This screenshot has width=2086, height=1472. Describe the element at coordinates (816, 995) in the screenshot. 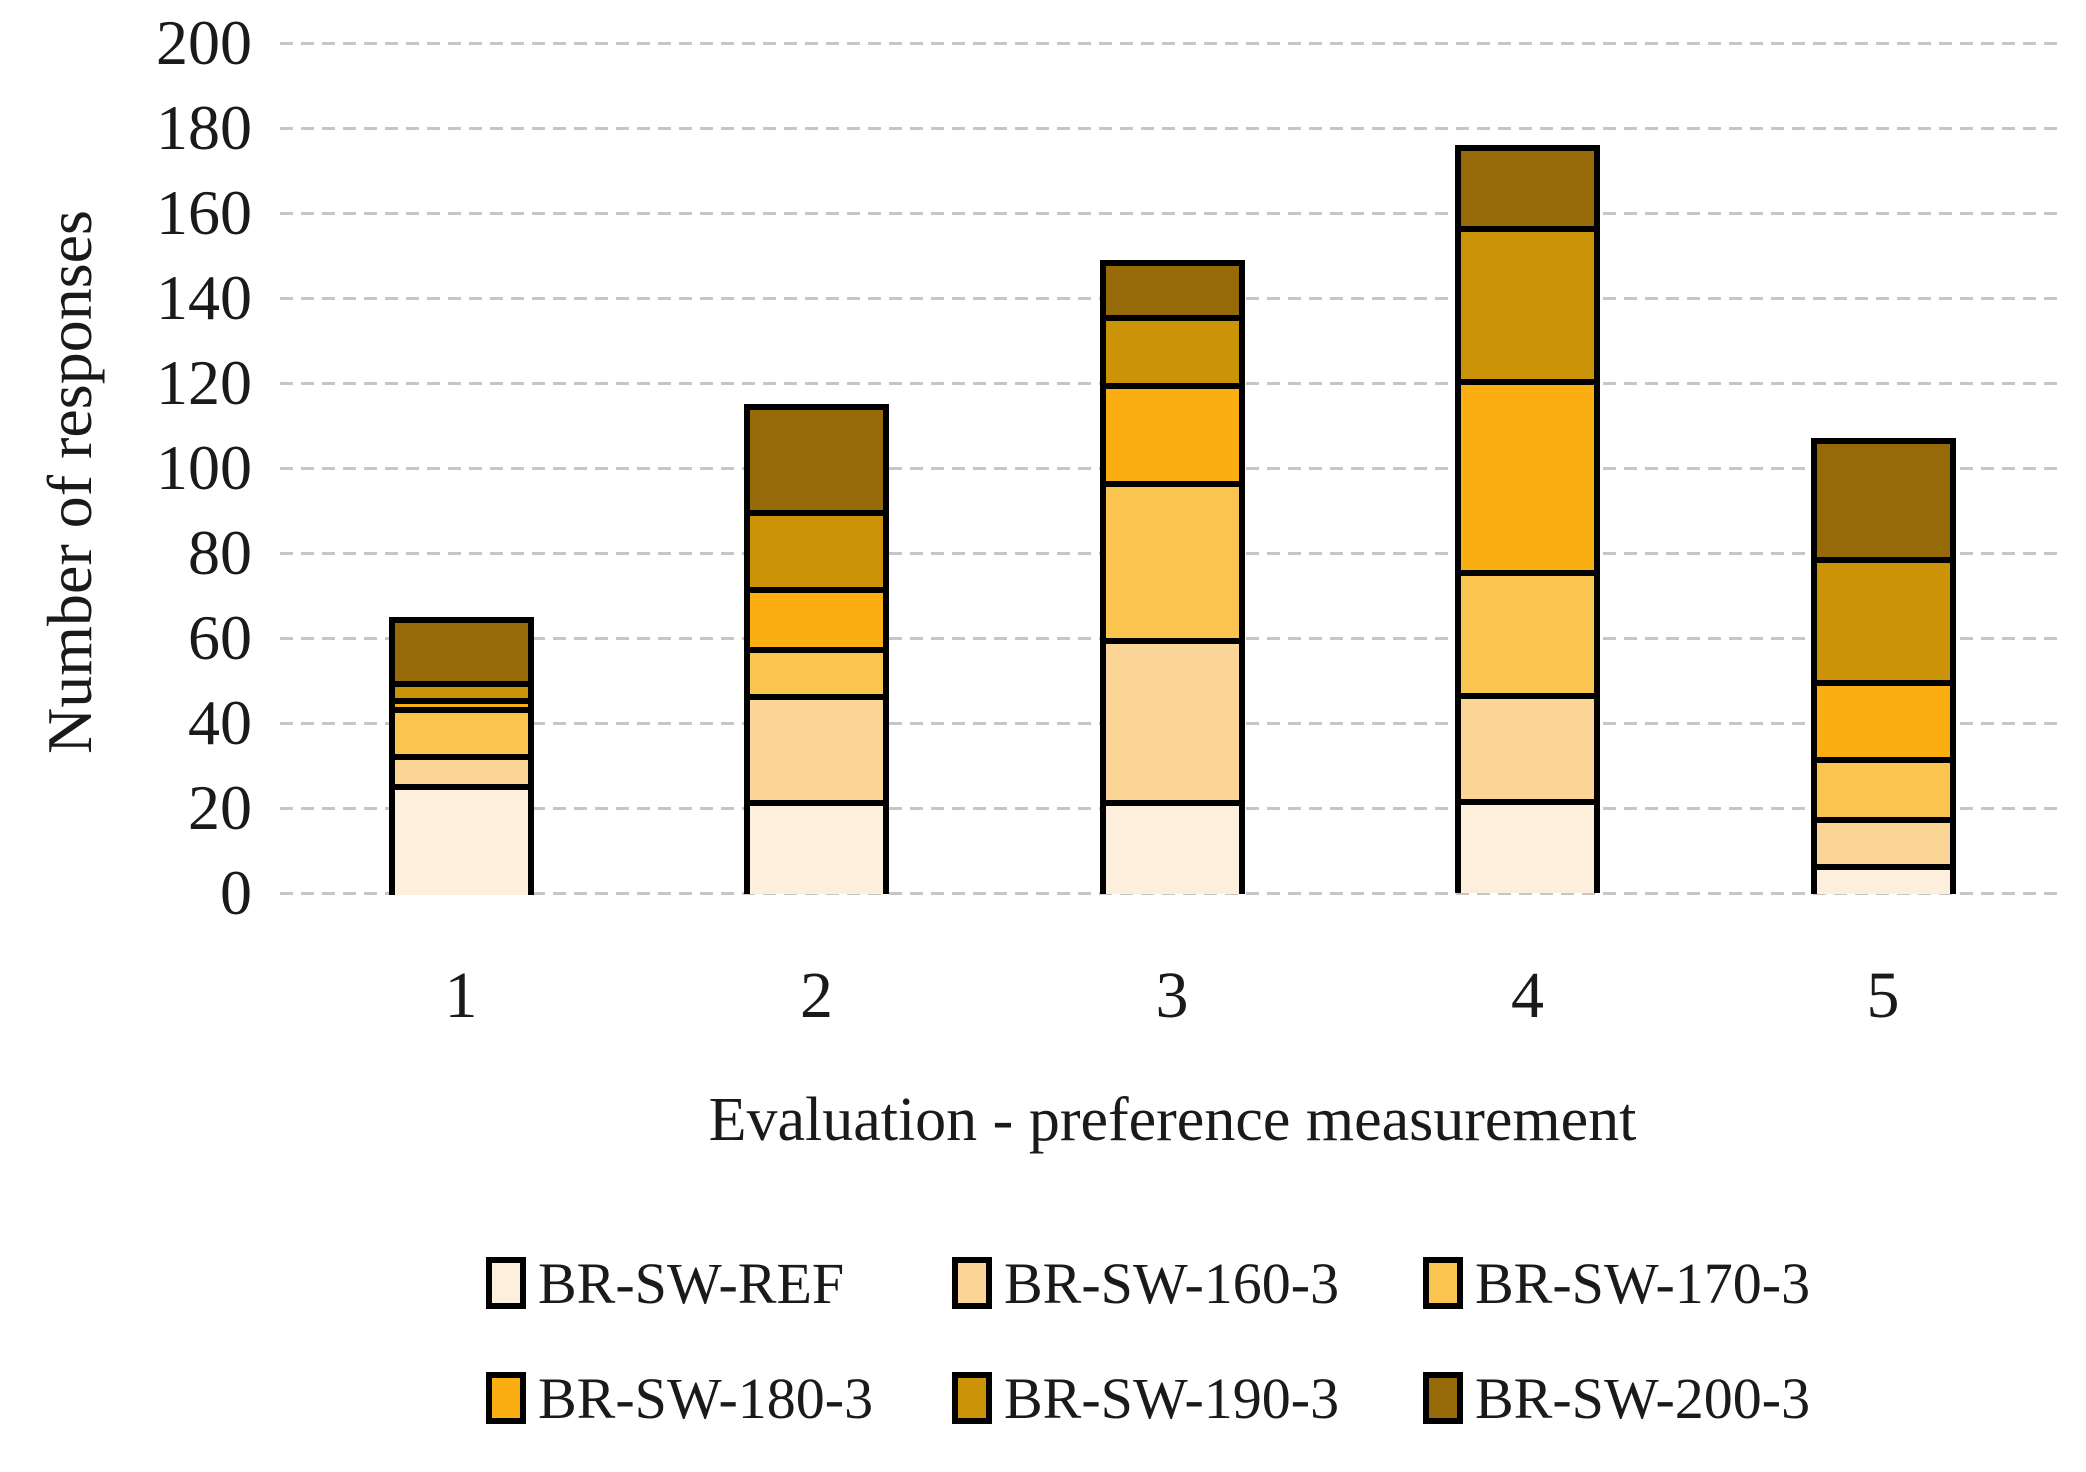

I see `x-tick-label: 2` at that location.